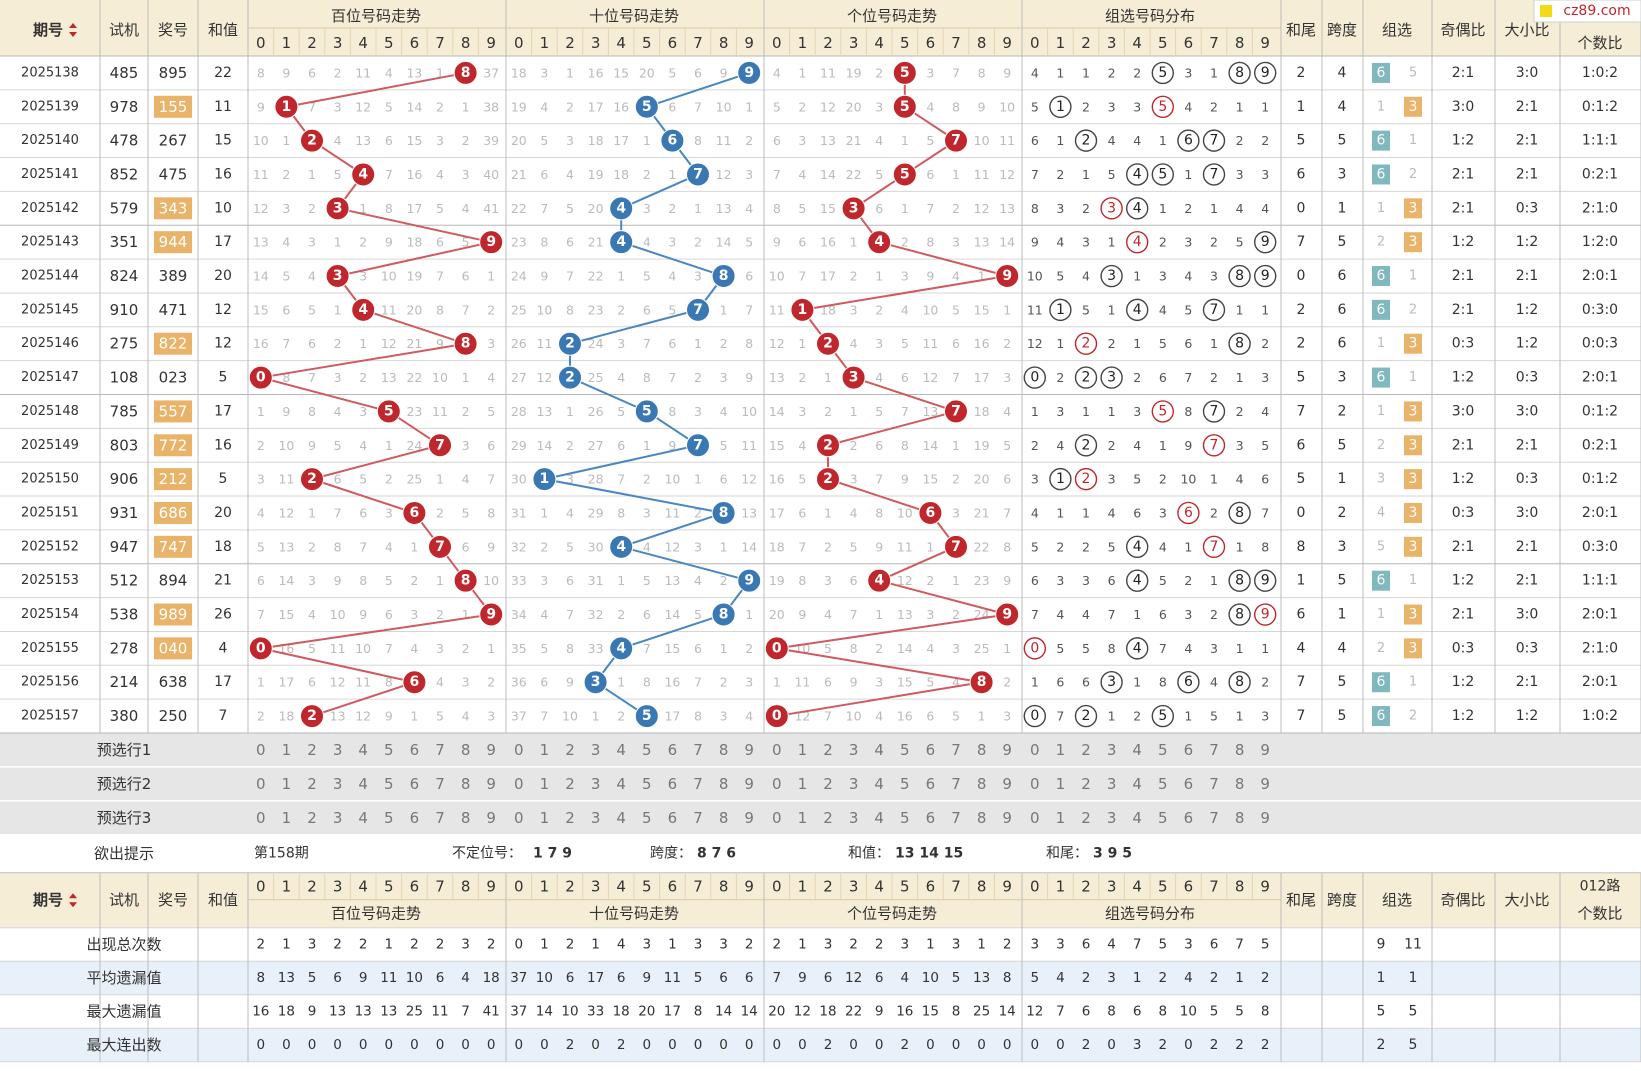 This screenshot has width=1641, height=1071. I want to click on sort-up-icon, so click(73, 25).